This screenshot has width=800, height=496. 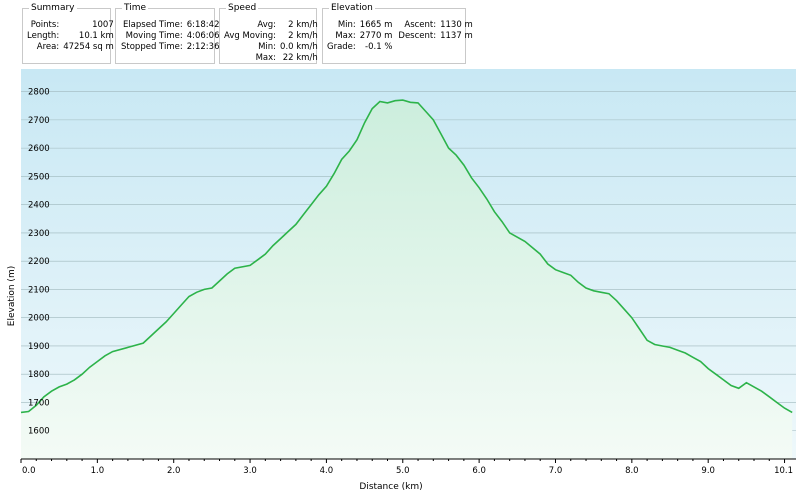 I want to click on y-tick-label: 2200, so click(x=39, y=262).